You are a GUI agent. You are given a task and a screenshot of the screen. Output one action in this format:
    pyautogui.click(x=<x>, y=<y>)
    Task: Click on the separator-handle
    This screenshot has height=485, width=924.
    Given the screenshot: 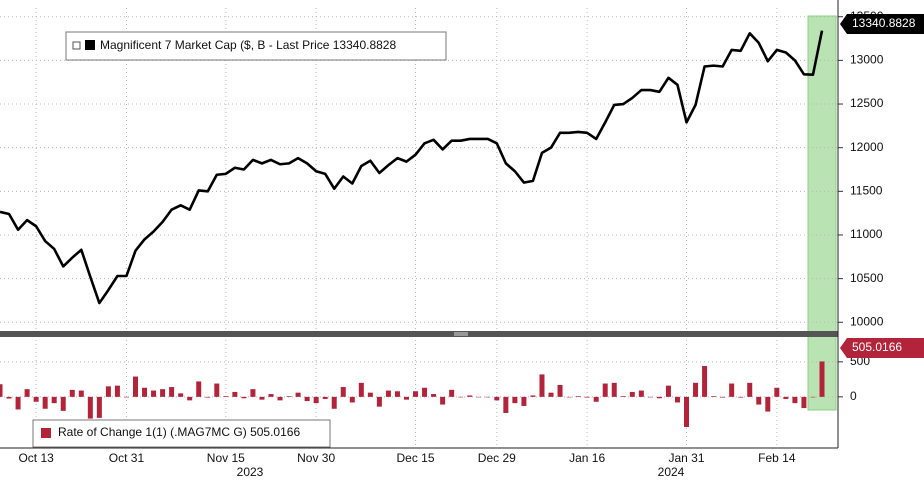 What is the action you would take?
    pyautogui.click(x=461, y=334)
    